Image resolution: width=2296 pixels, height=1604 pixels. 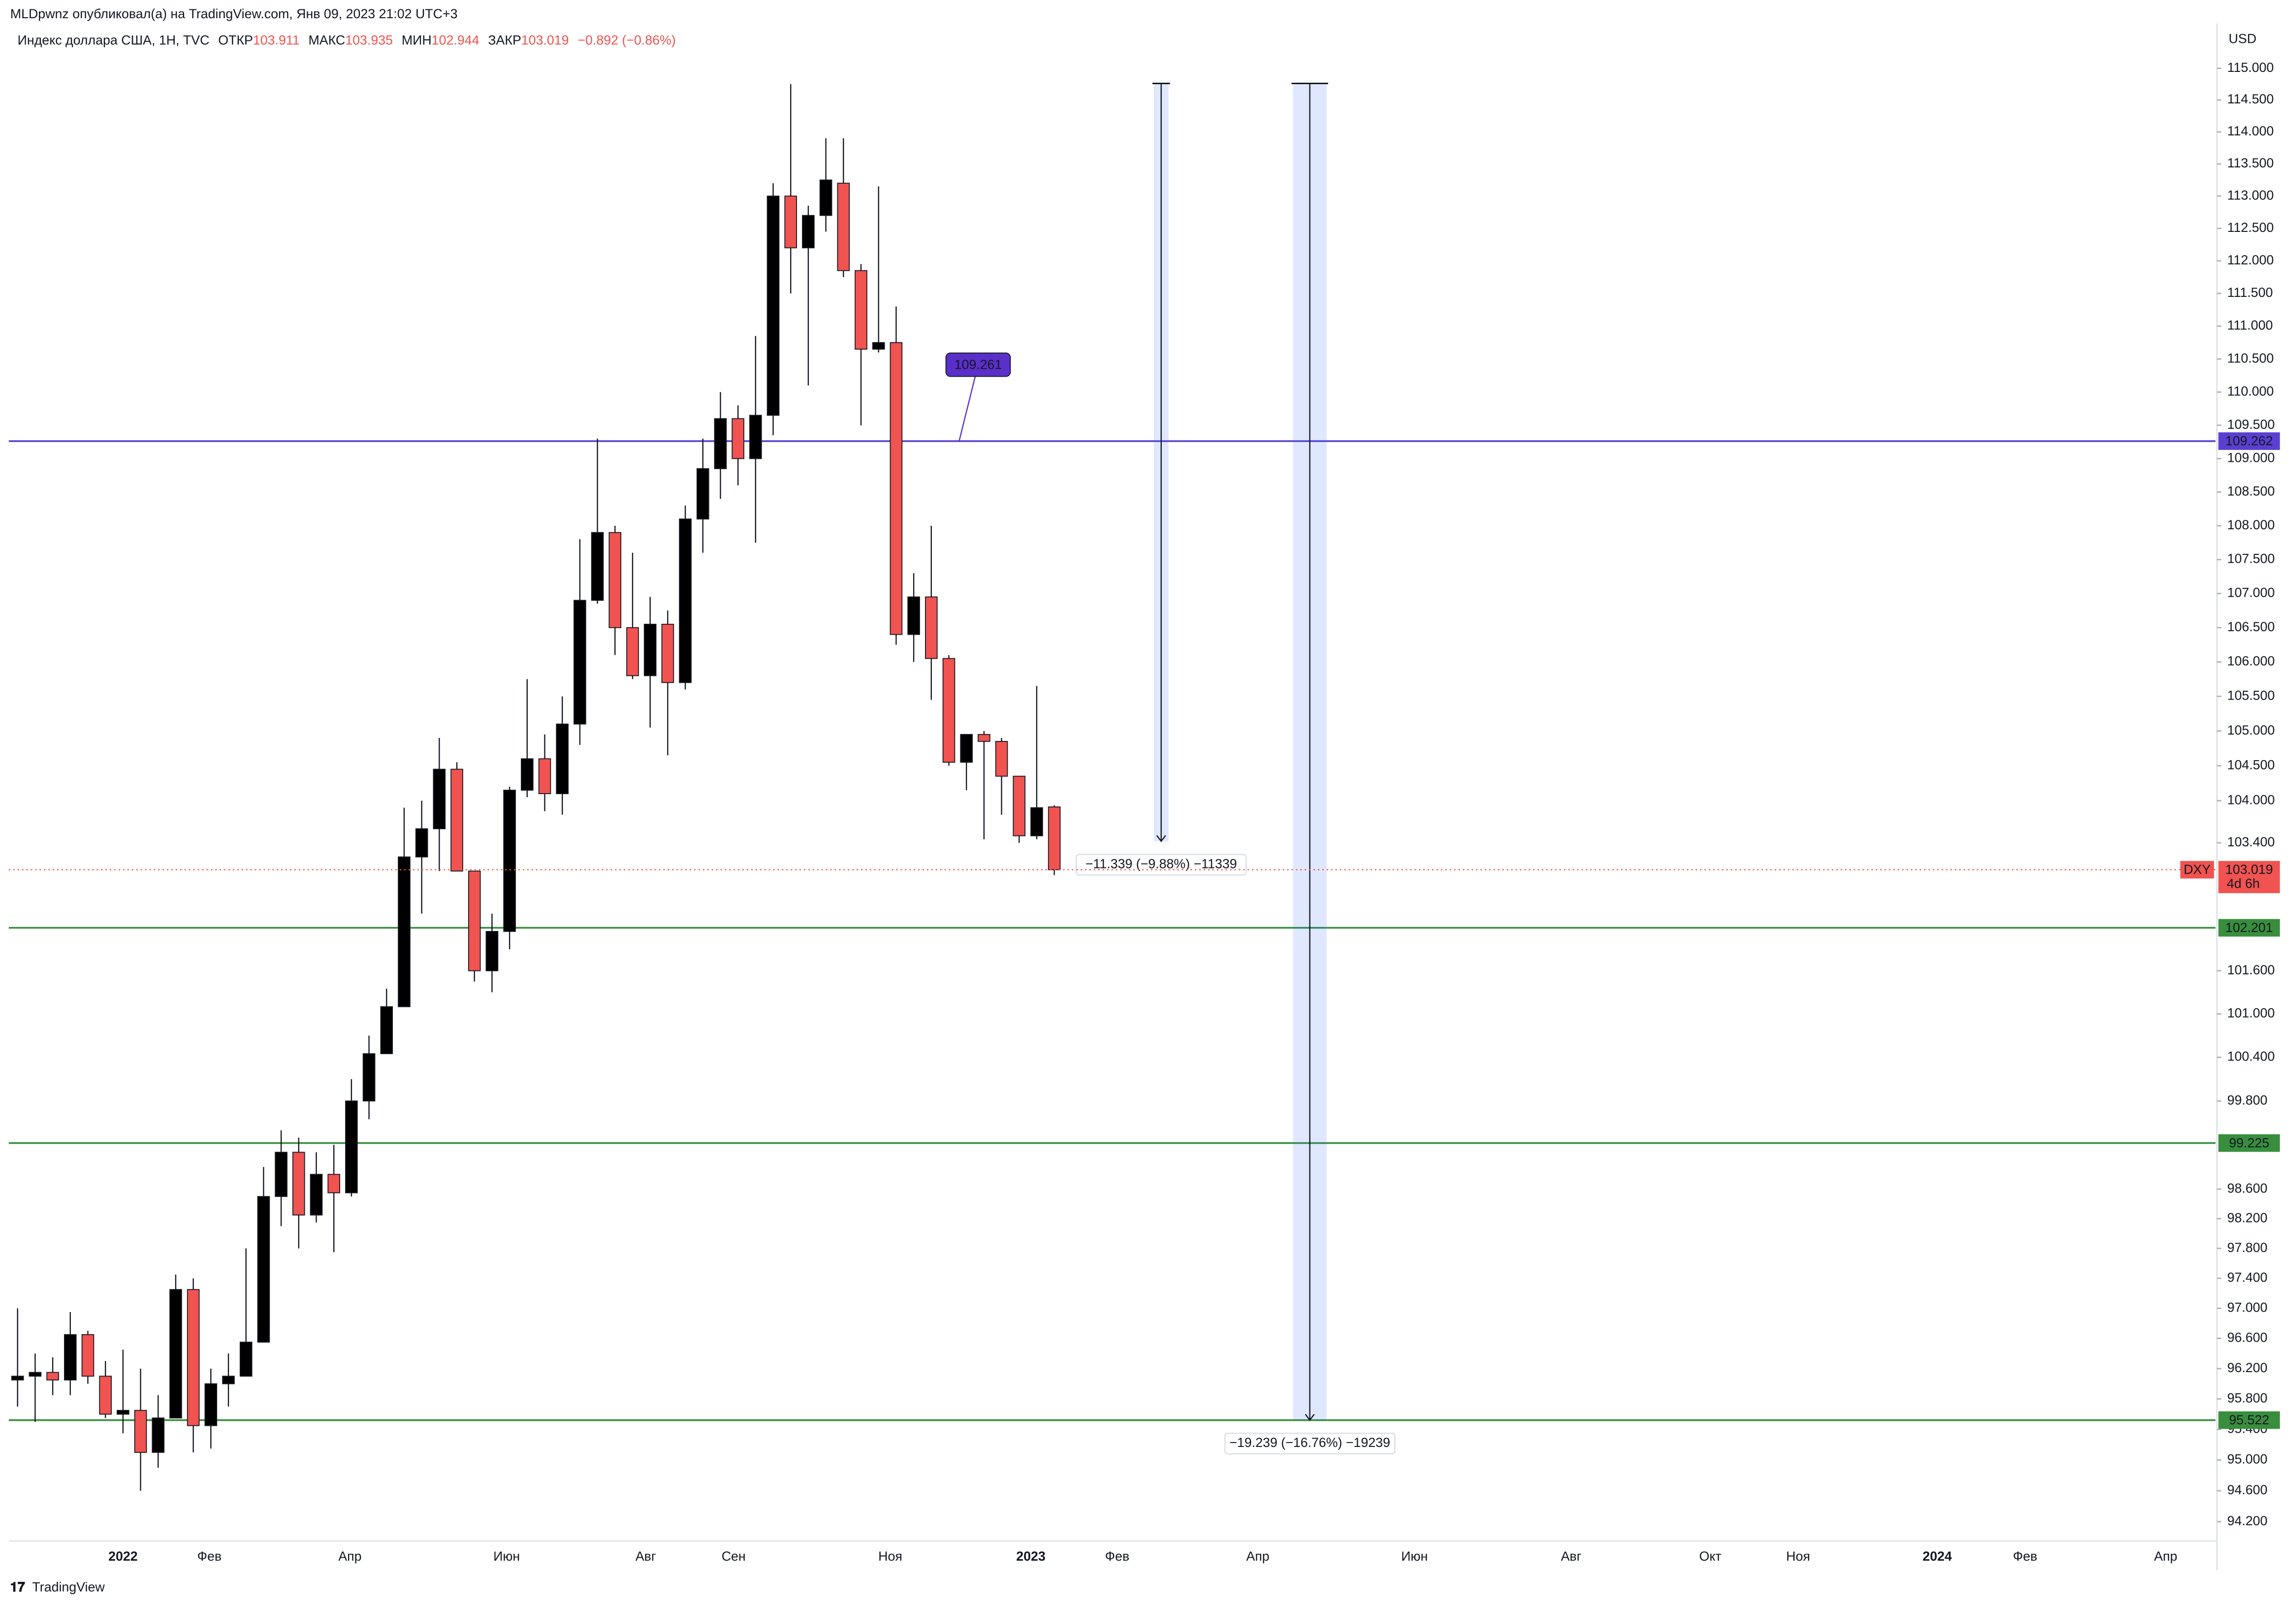 What do you see at coordinates (68, 1586) in the screenshot?
I see `footer-brand: TradingView` at bounding box center [68, 1586].